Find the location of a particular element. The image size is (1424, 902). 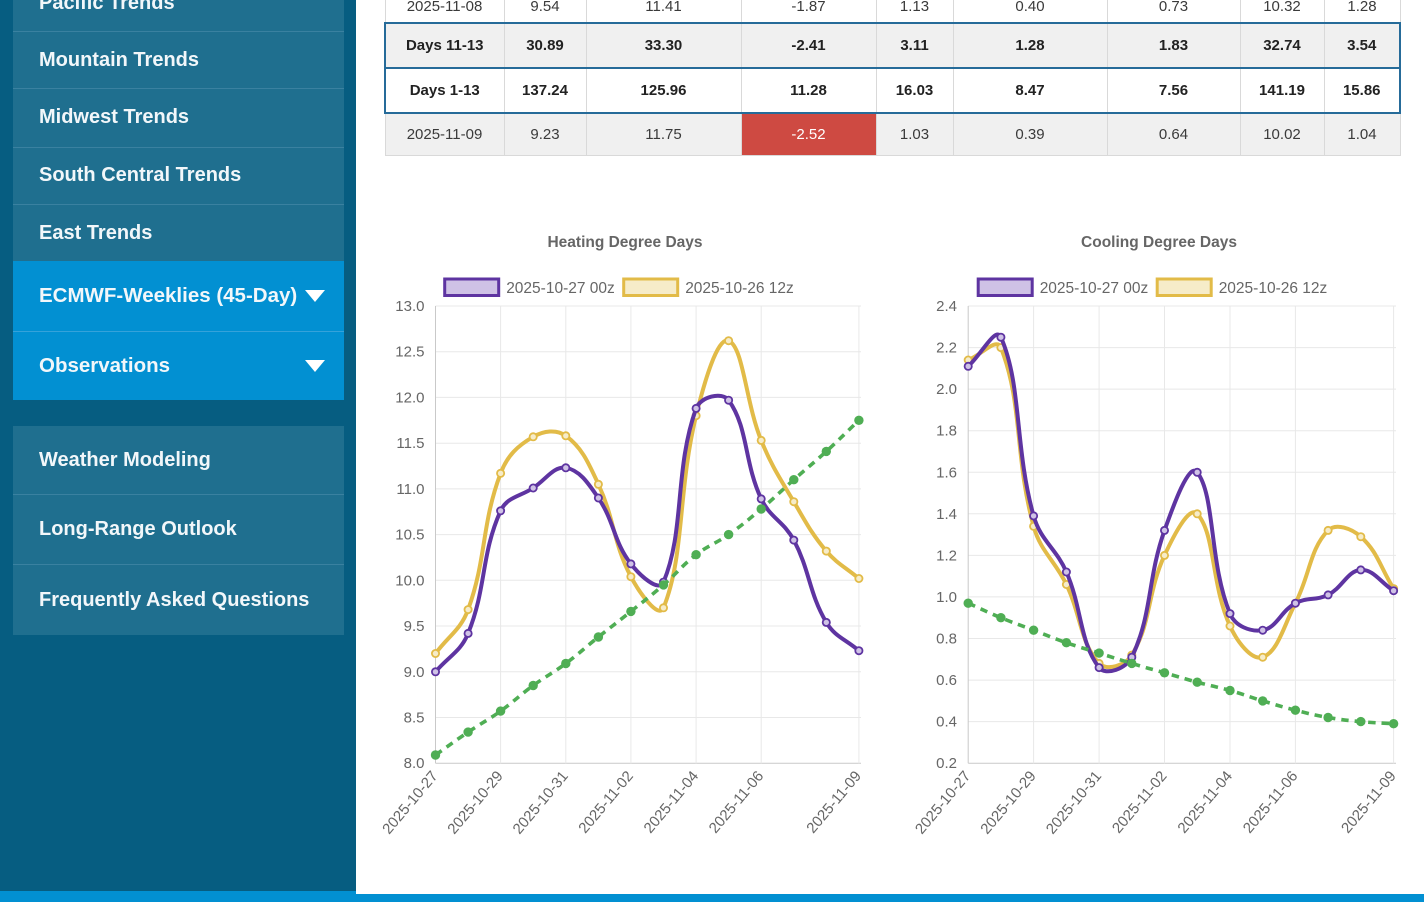

svg-text: 8.5 is located at coordinates (414, 718).